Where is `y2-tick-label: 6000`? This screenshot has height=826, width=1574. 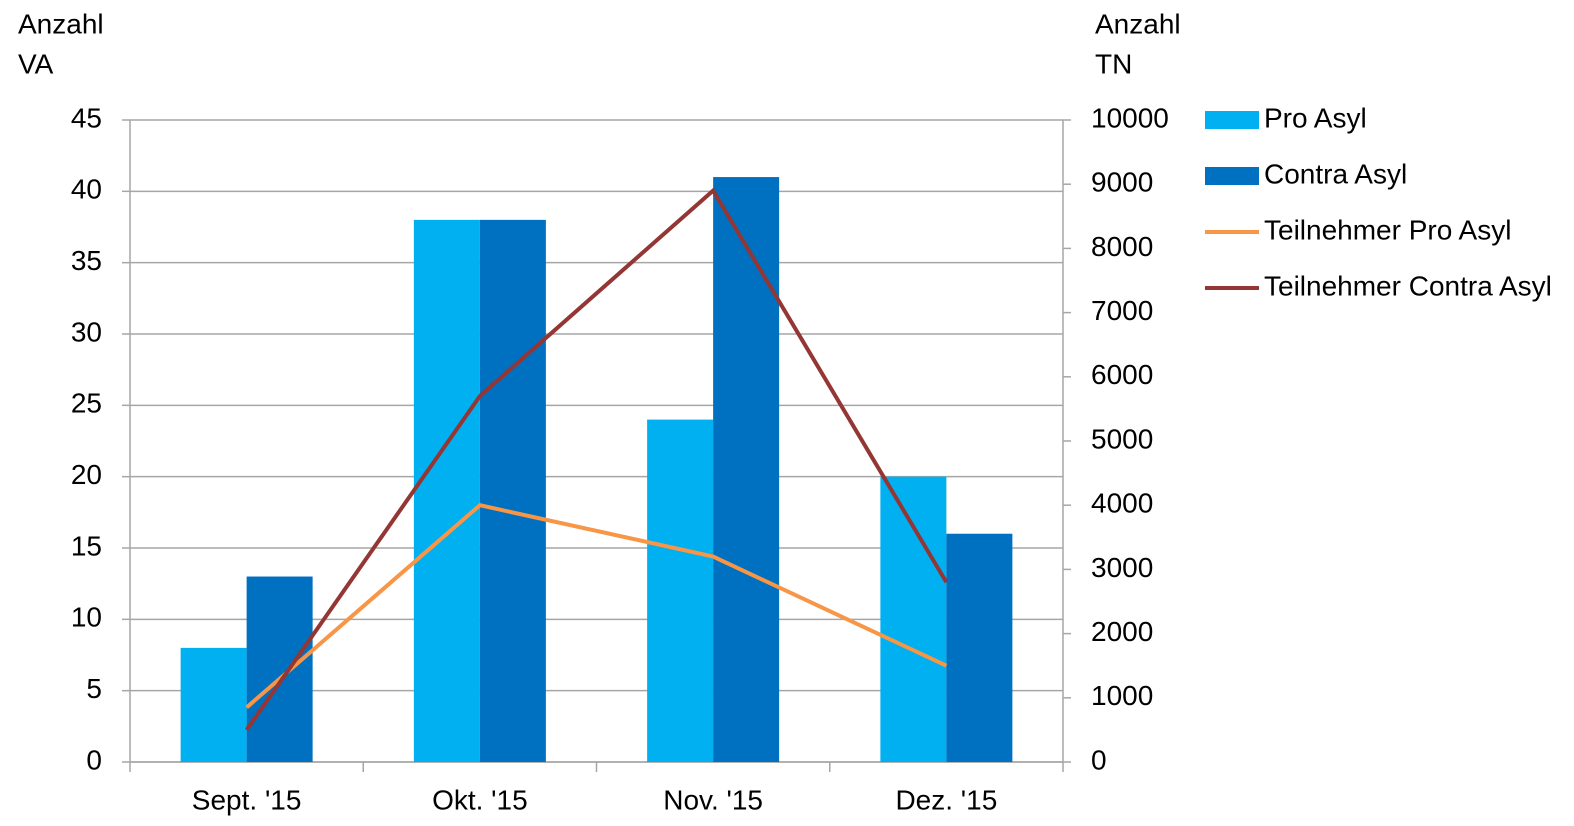
y2-tick-label: 6000 is located at coordinates (1122, 374).